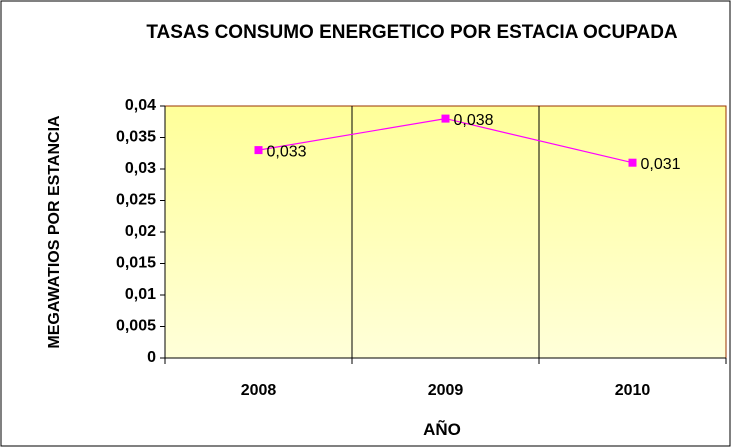 Image resolution: width=731 pixels, height=447 pixels. I want to click on y-tick-label: 0,04, so click(140, 105).